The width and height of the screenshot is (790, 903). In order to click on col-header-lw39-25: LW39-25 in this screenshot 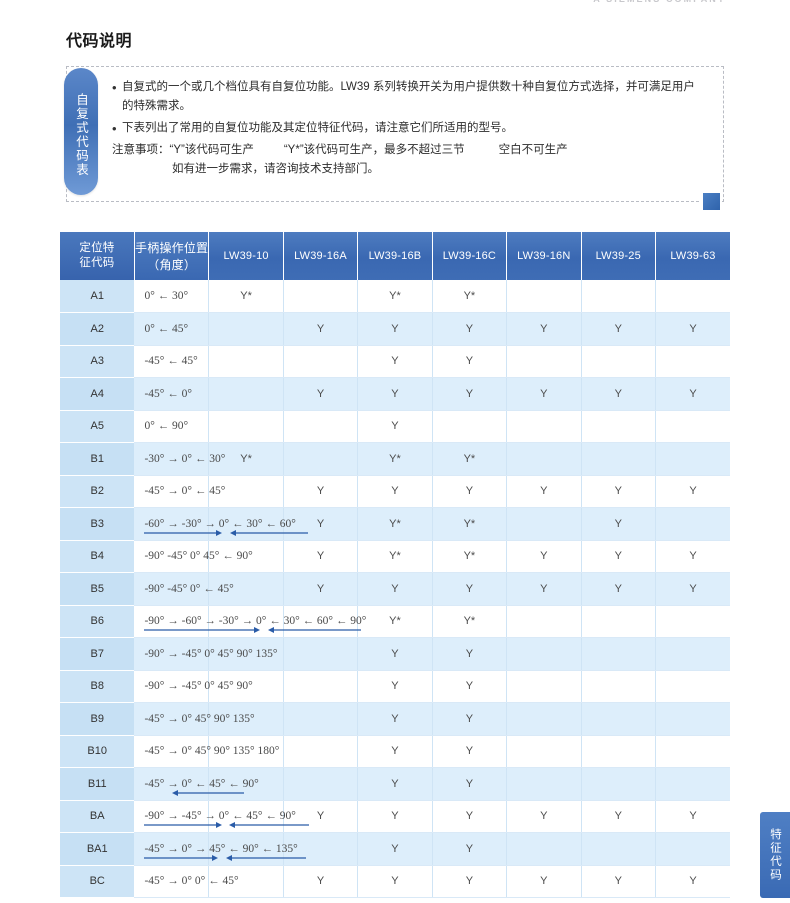, I will do `click(619, 256)`.